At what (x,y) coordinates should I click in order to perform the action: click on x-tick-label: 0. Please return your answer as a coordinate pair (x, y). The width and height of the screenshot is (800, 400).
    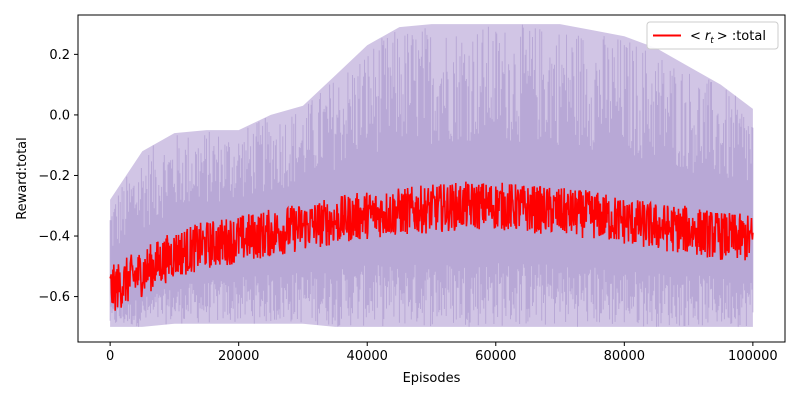
    Looking at the image, I should click on (110, 356).